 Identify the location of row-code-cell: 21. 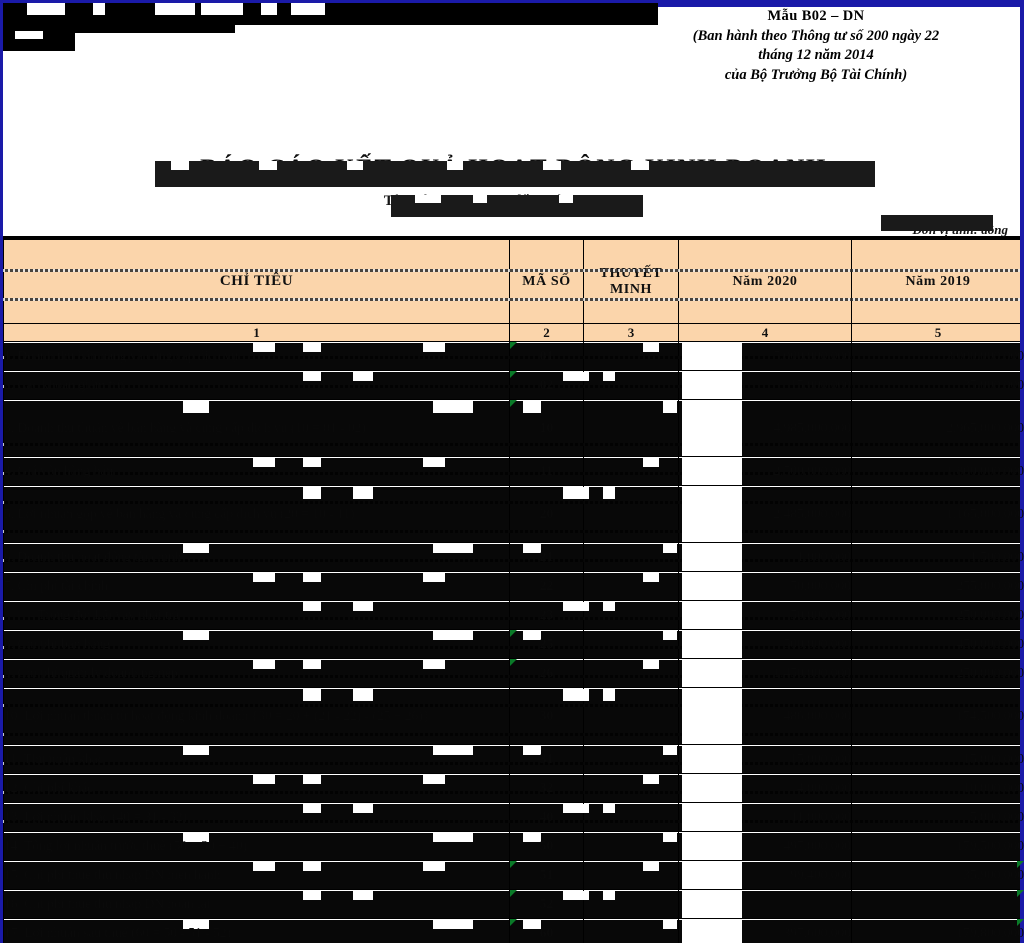
(546, 557).